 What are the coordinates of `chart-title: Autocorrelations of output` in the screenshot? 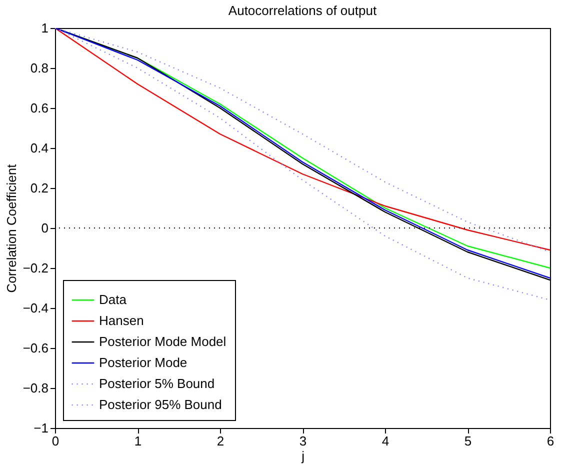 It's located at (302, 10).